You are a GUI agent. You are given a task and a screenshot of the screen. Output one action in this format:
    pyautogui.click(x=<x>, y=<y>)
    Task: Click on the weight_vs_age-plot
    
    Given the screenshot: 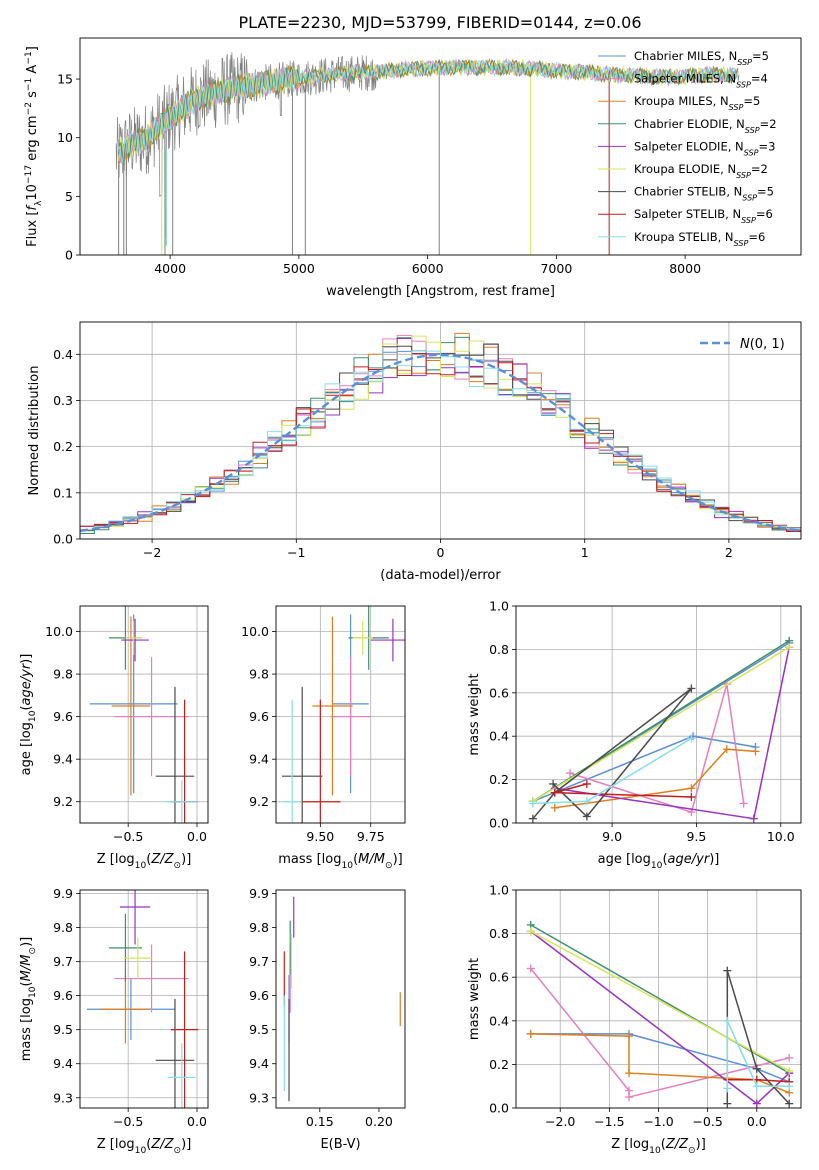 What is the action you would take?
    pyautogui.click(x=661, y=729)
    